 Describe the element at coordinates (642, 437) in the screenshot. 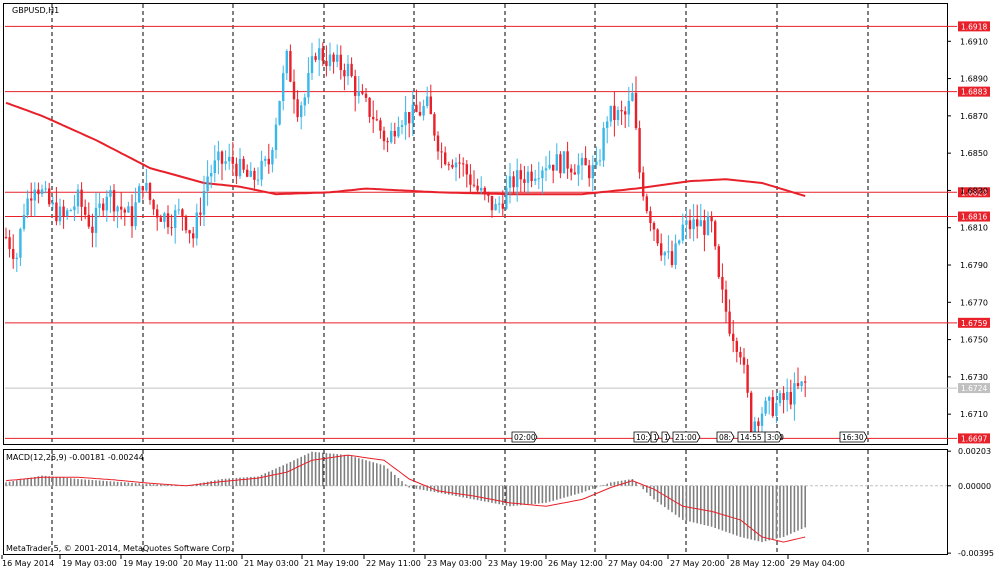

I see `event-marker-label-1: 10:` at that location.